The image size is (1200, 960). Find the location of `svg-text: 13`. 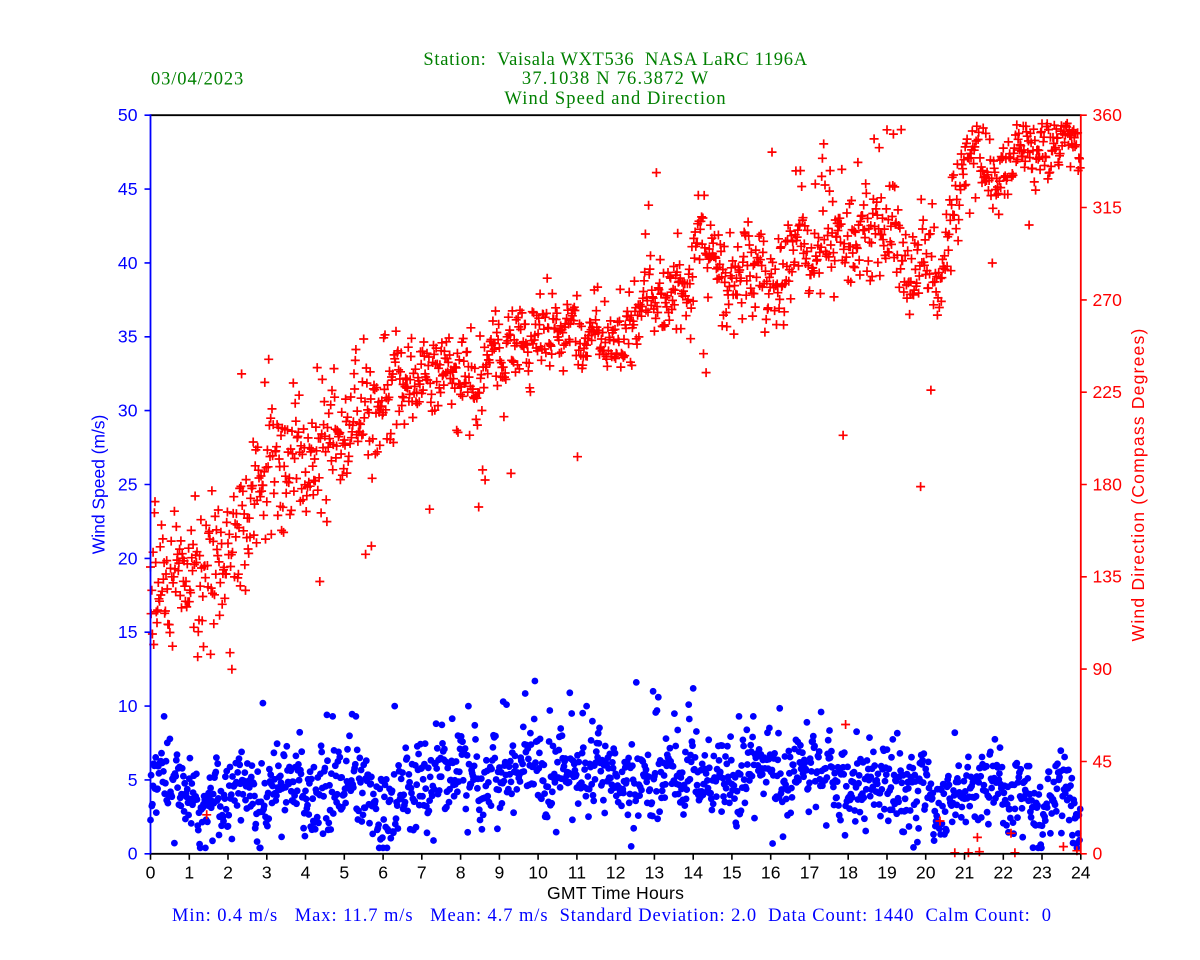

svg-text: 13 is located at coordinates (655, 873).